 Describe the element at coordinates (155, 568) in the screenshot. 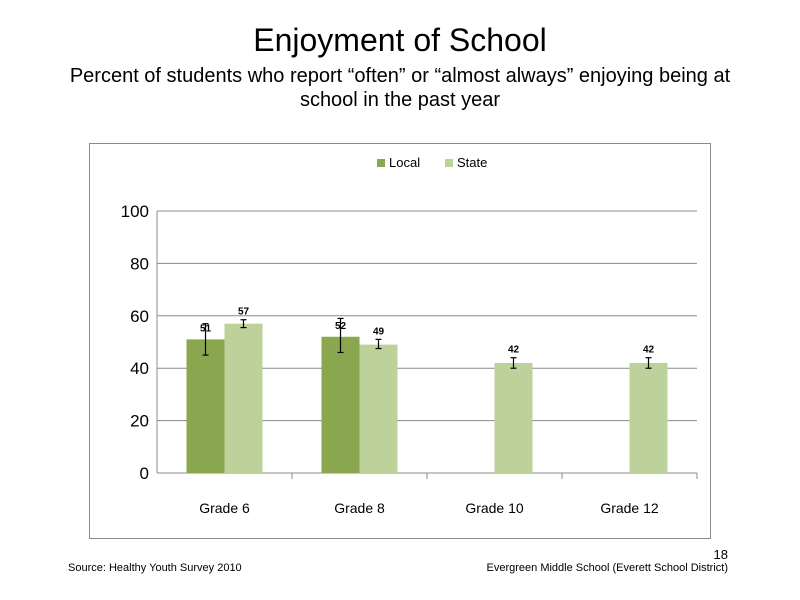

I see `source-note: Source: Healthy Youth Survey 2010` at that location.